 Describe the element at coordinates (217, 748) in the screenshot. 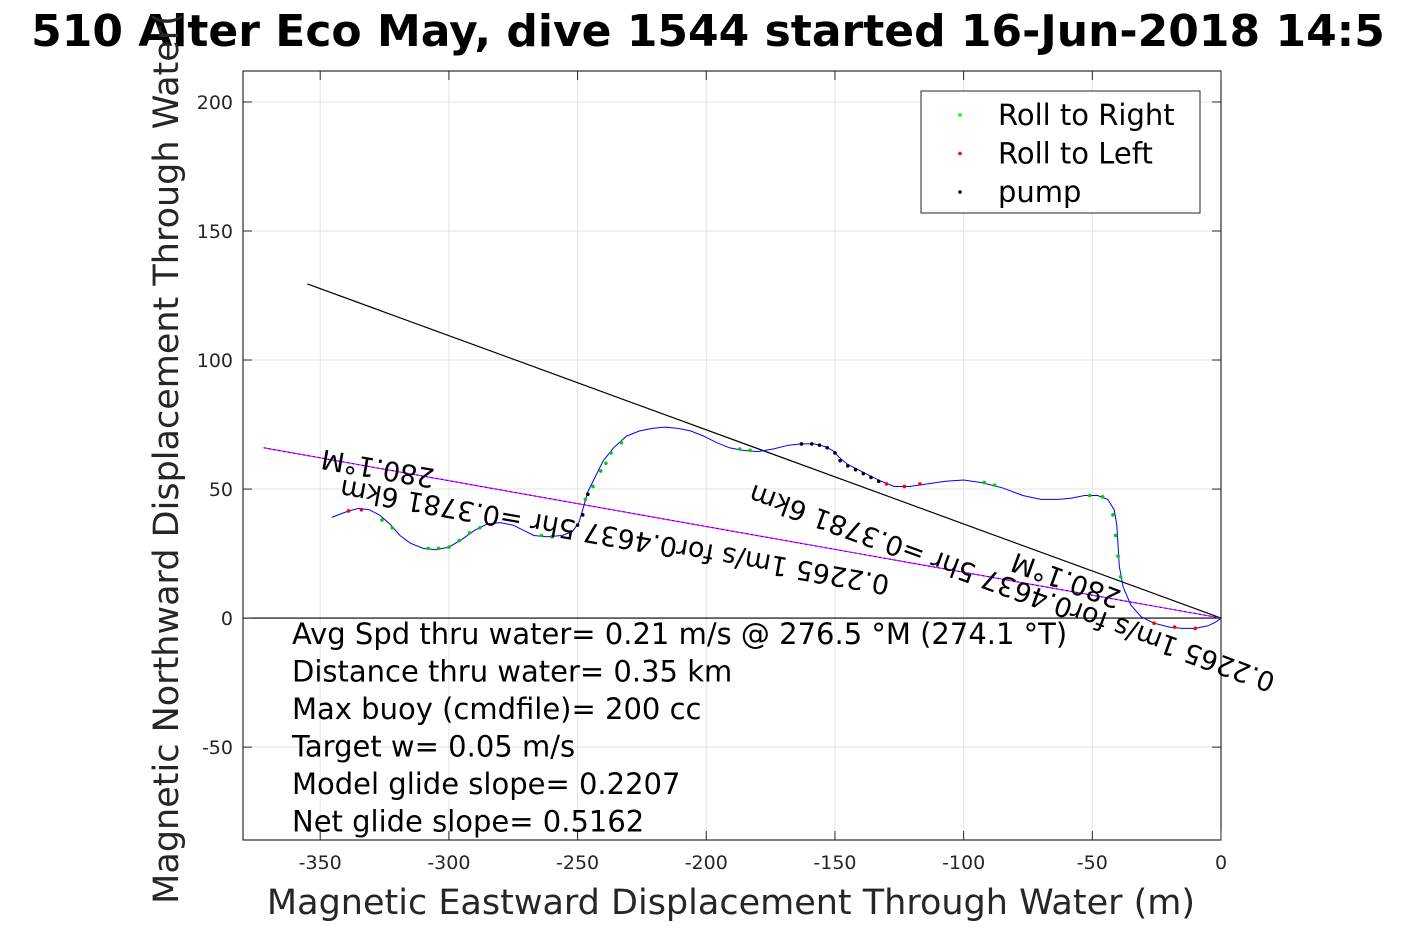

I see `y-tick-label: -50` at that location.